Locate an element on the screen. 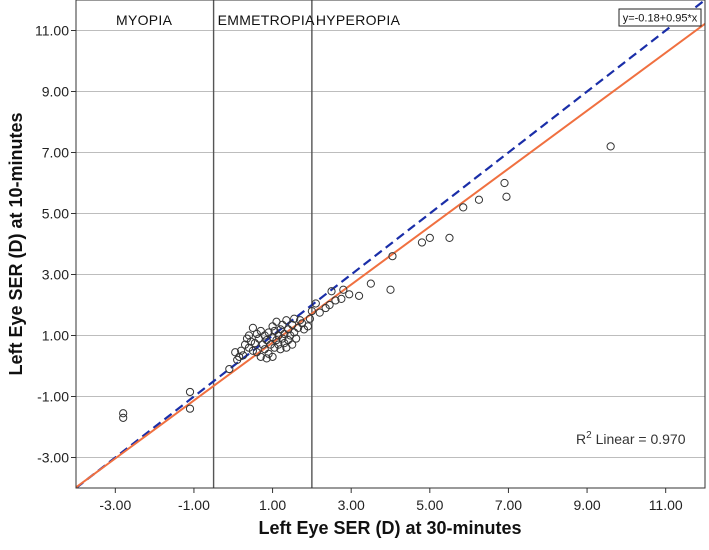 The image size is (709, 550). r-squared-r: R is located at coordinates (581, 439).